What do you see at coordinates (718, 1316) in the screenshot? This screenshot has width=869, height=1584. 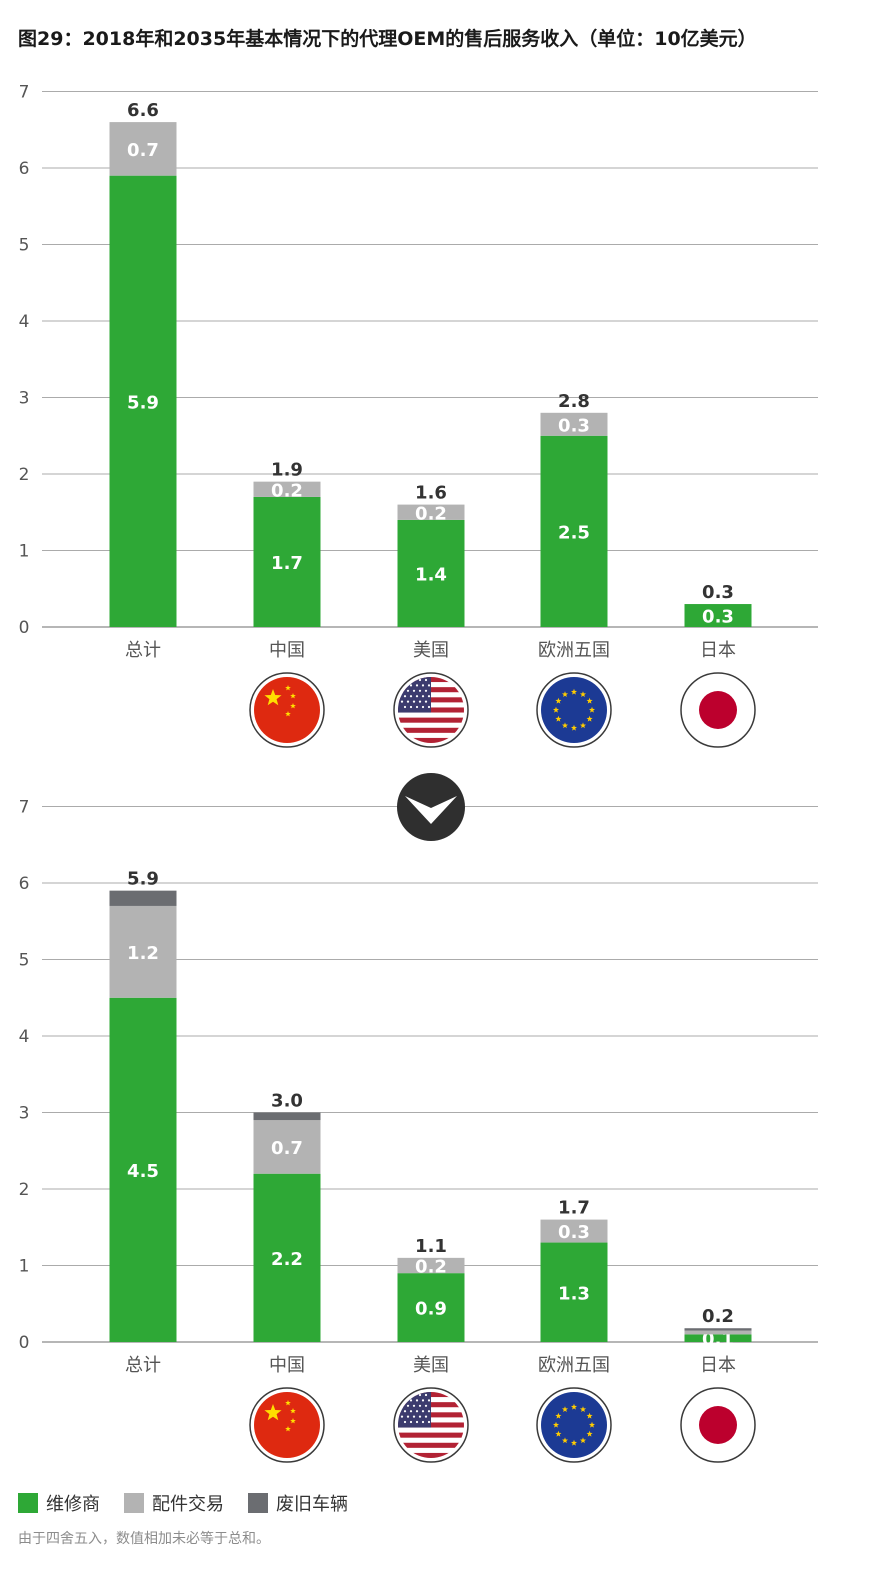 I see `total-label: 0.2` at bounding box center [718, 1316].